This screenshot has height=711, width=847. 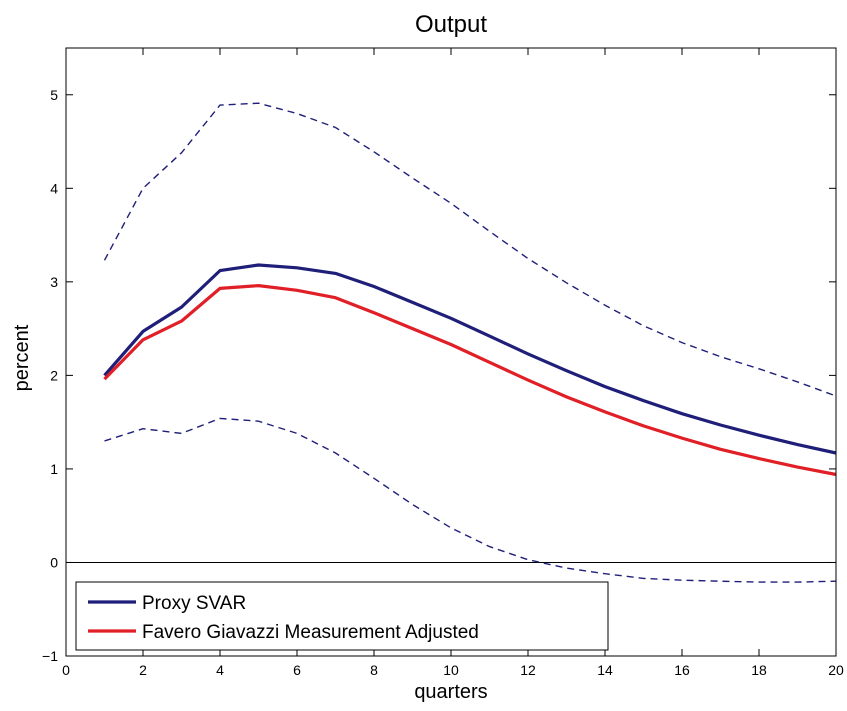 I want to click on x-axis-label: quarters, so click(x=450, y=692).